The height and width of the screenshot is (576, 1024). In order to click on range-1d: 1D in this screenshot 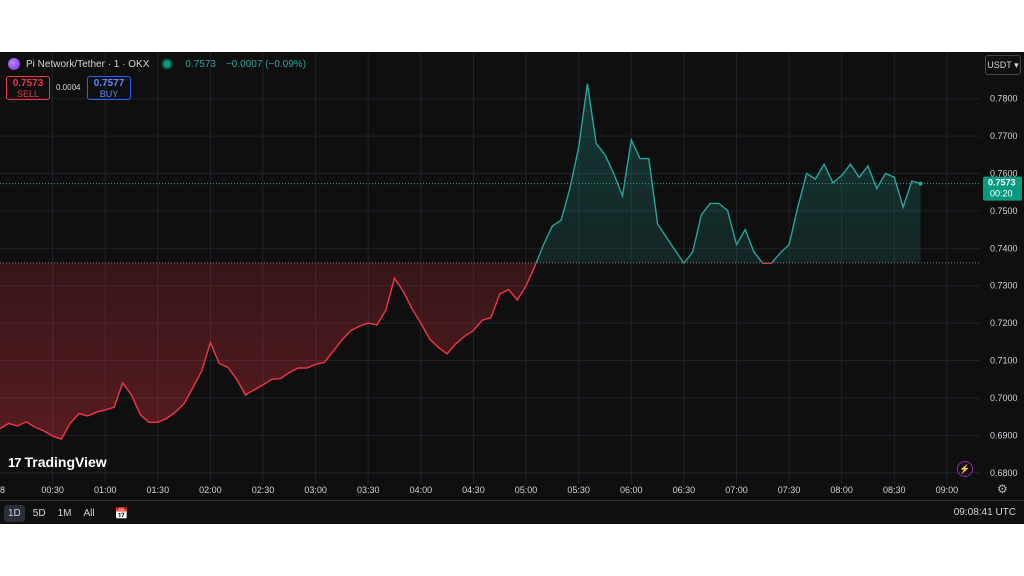, I will do `click(14, 513)`.